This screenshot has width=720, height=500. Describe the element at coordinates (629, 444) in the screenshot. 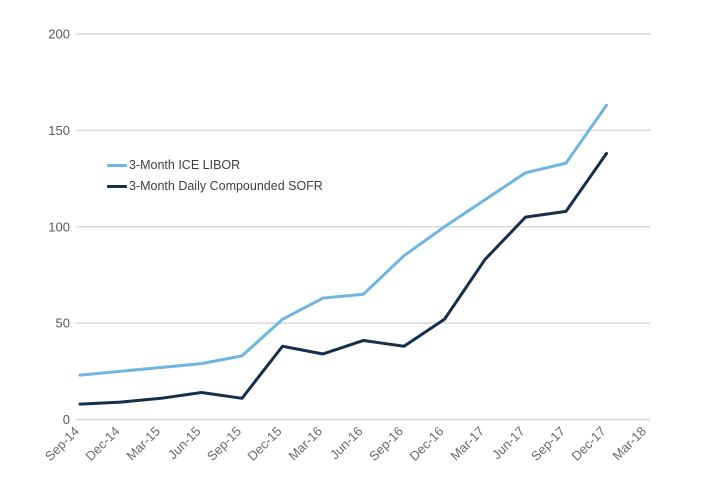

I see `x-tick-label-Mar-18: Mar-18` at that location.